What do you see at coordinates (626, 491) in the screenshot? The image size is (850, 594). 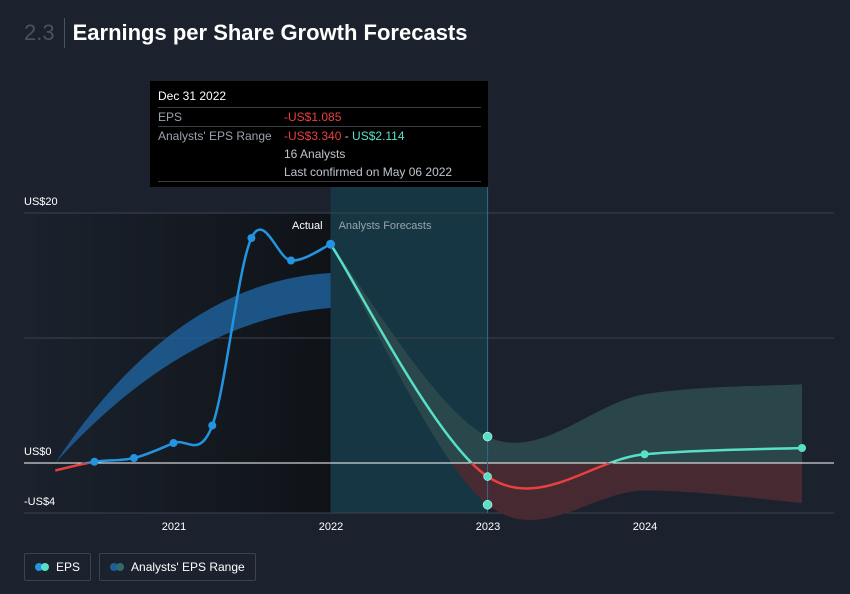 I see `range-band-future-negative` at bounding box center [626, 491].